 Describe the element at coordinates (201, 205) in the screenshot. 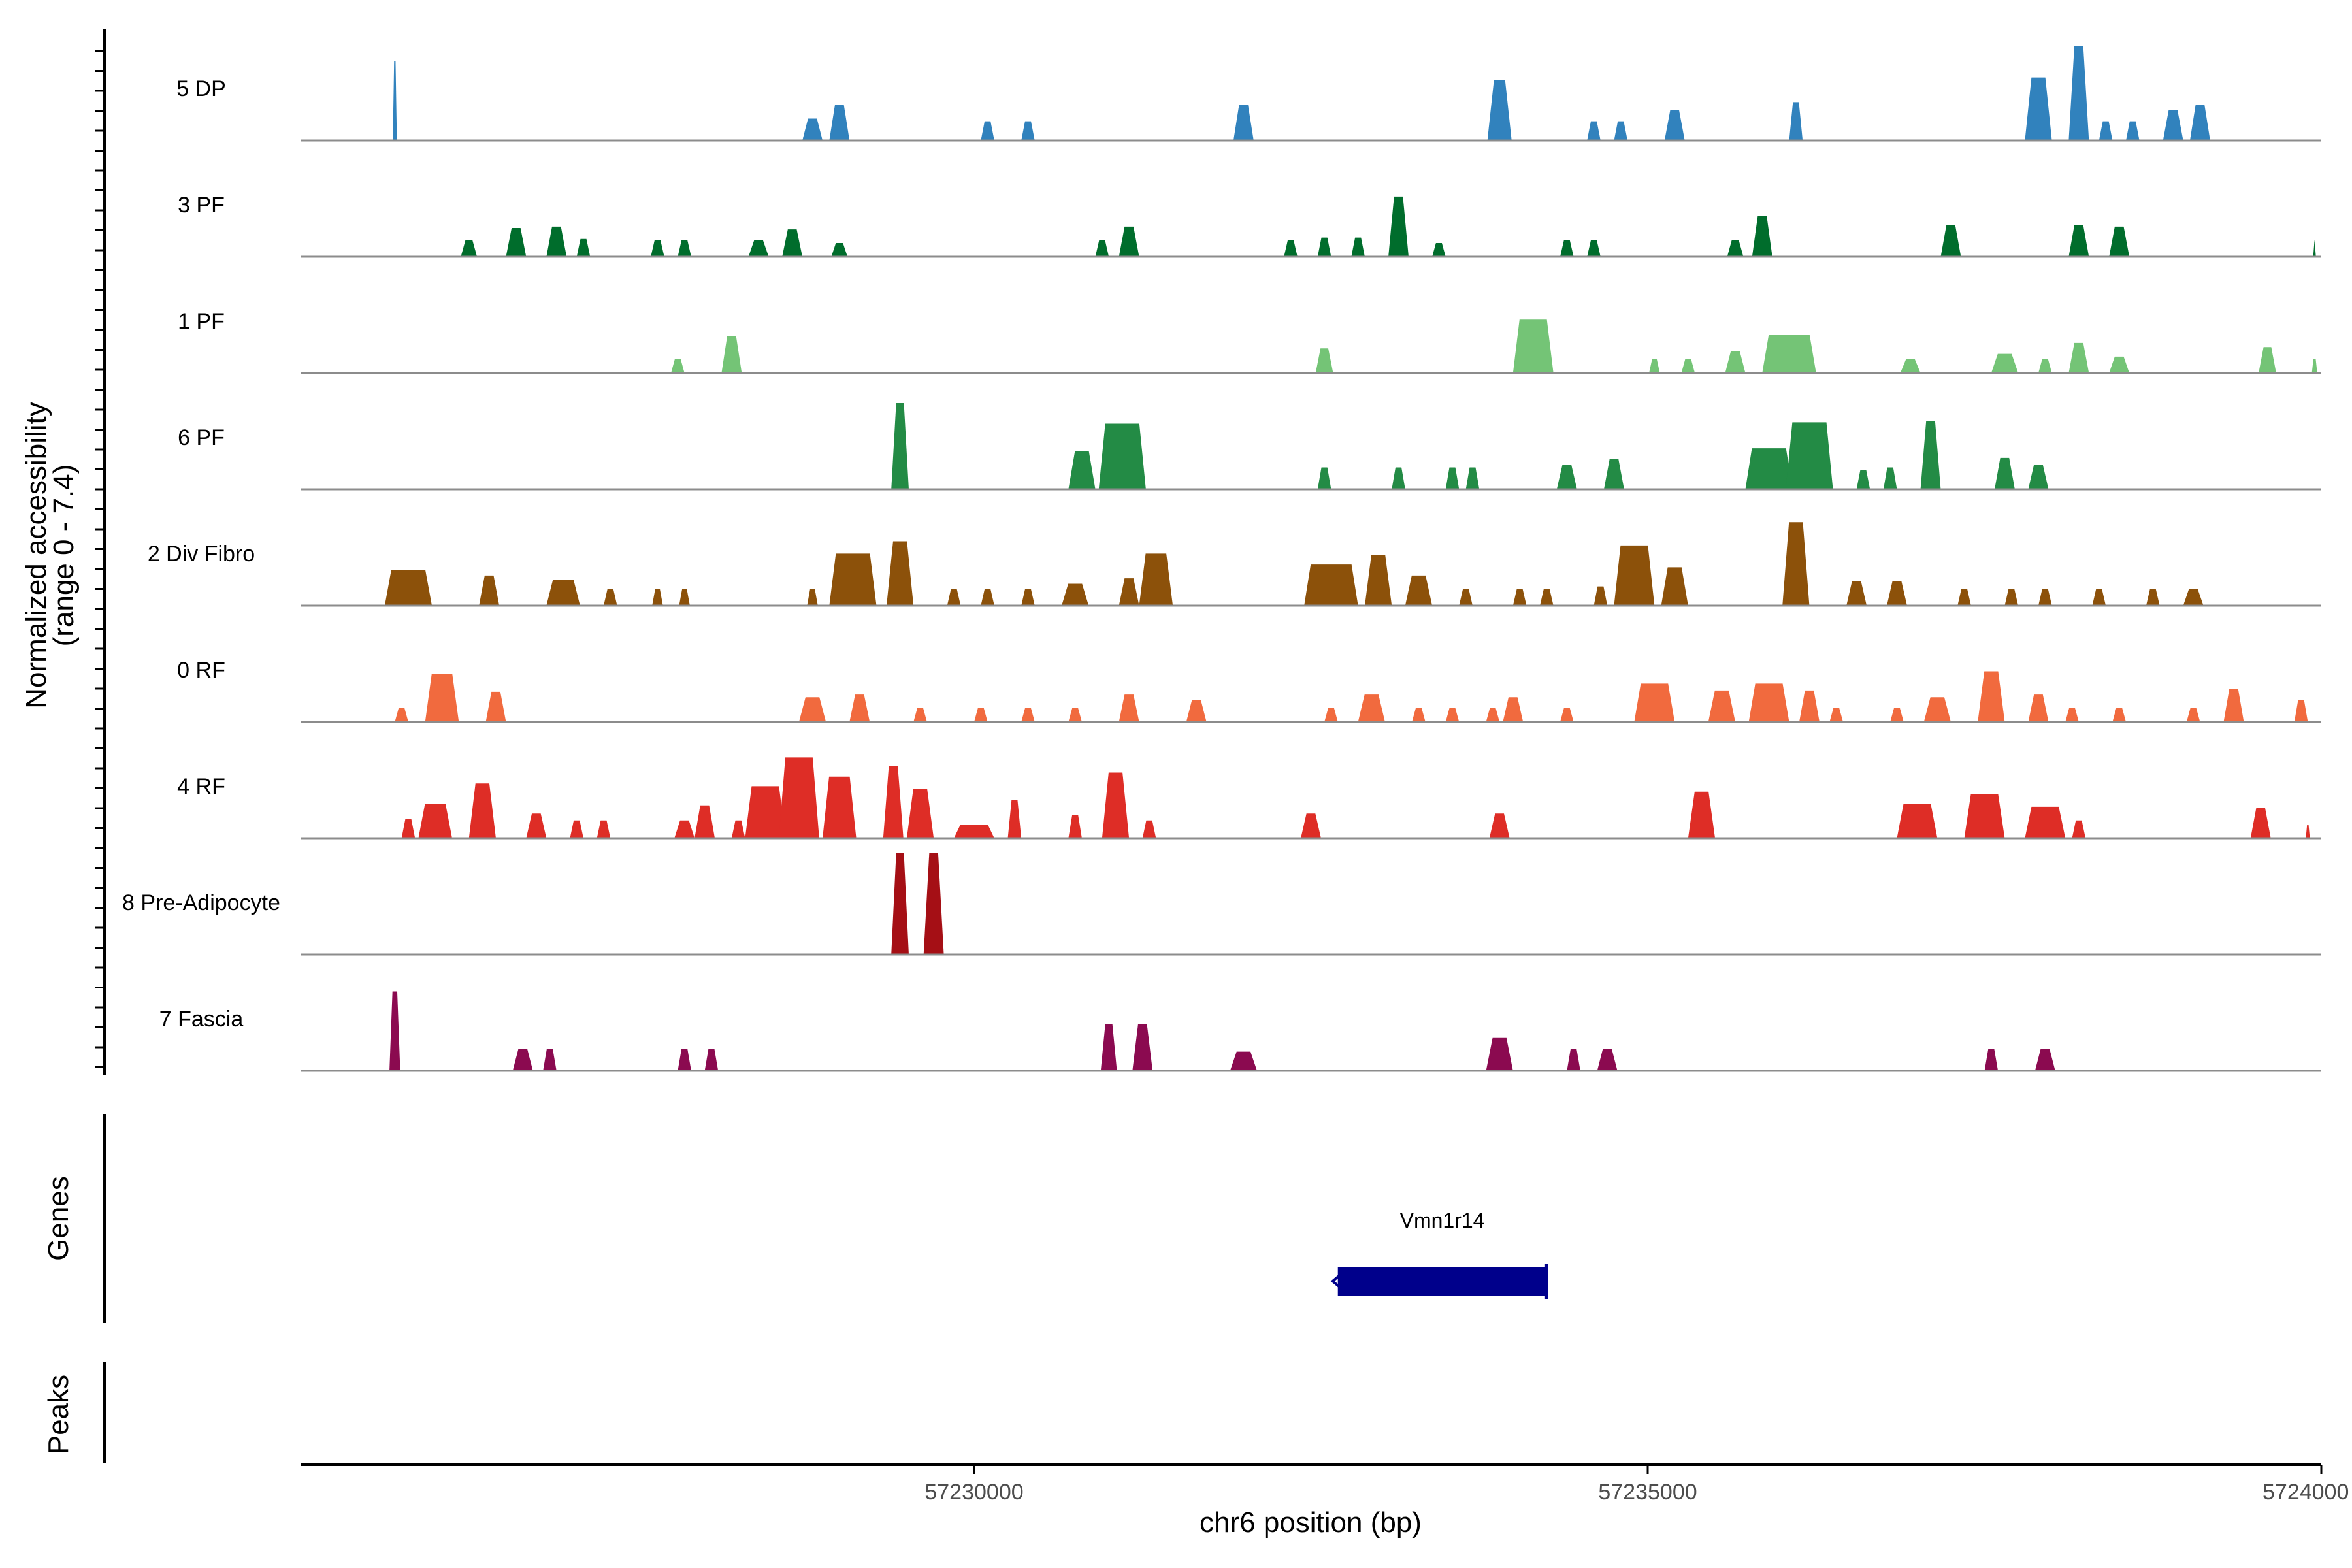

I see `track-label: 3 PF` at that location.